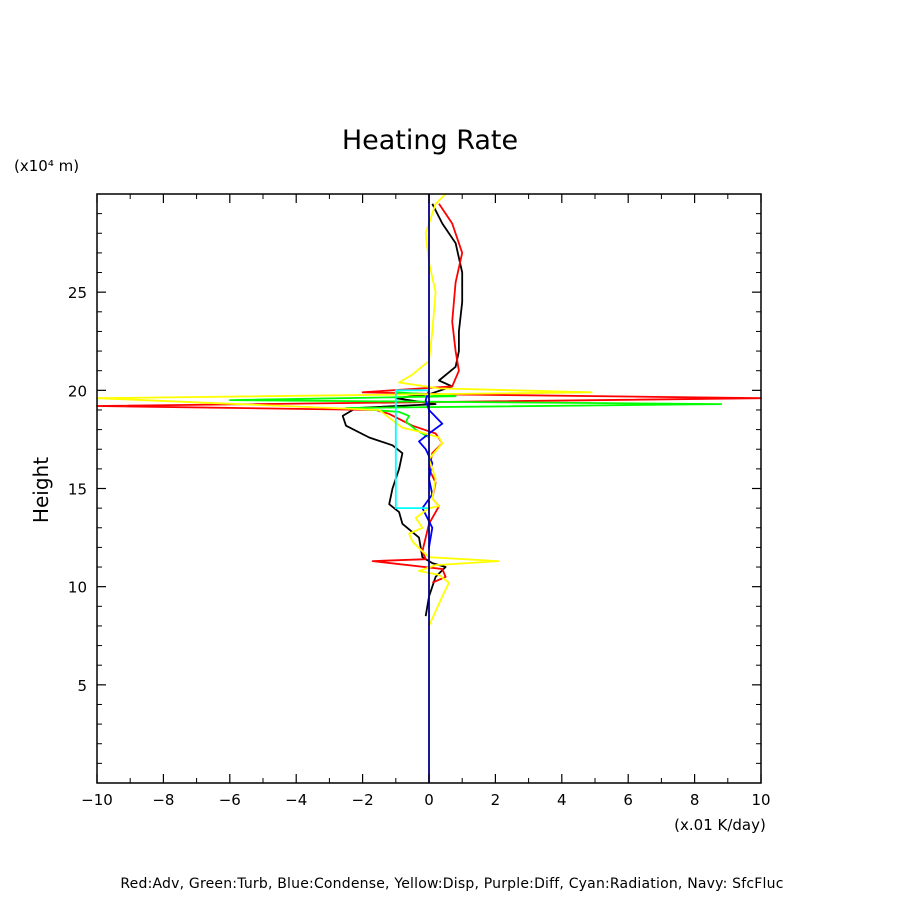  I want to click on x-tick-label: −4, so click(296, 800).